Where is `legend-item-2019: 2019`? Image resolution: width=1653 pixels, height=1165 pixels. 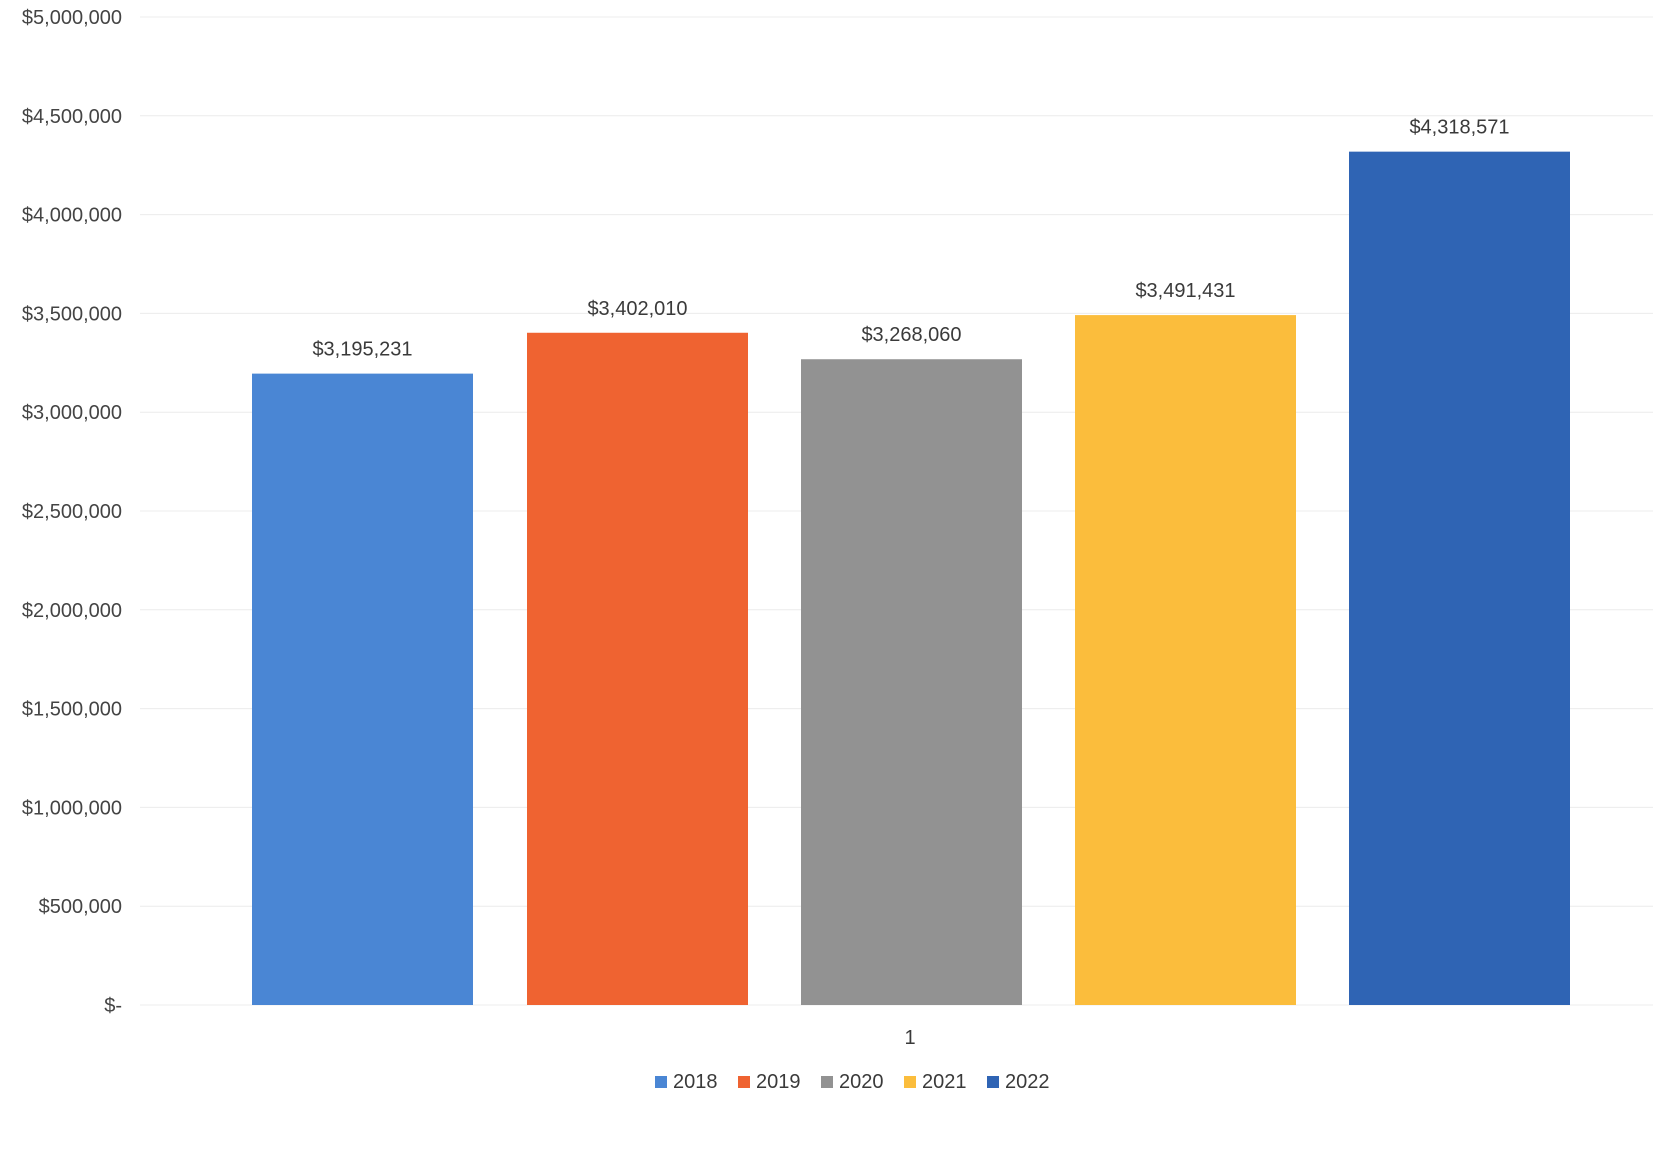 legend-item-2019: 2019 is located at coordinates (769, 1082).